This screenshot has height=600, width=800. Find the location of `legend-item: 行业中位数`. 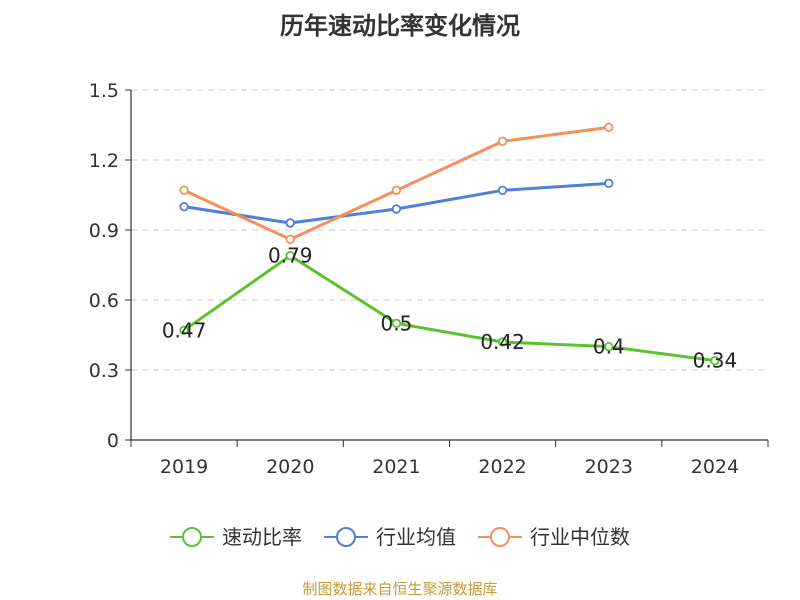

legend-item: 行业中位数 is located at coordinates (554, 537).